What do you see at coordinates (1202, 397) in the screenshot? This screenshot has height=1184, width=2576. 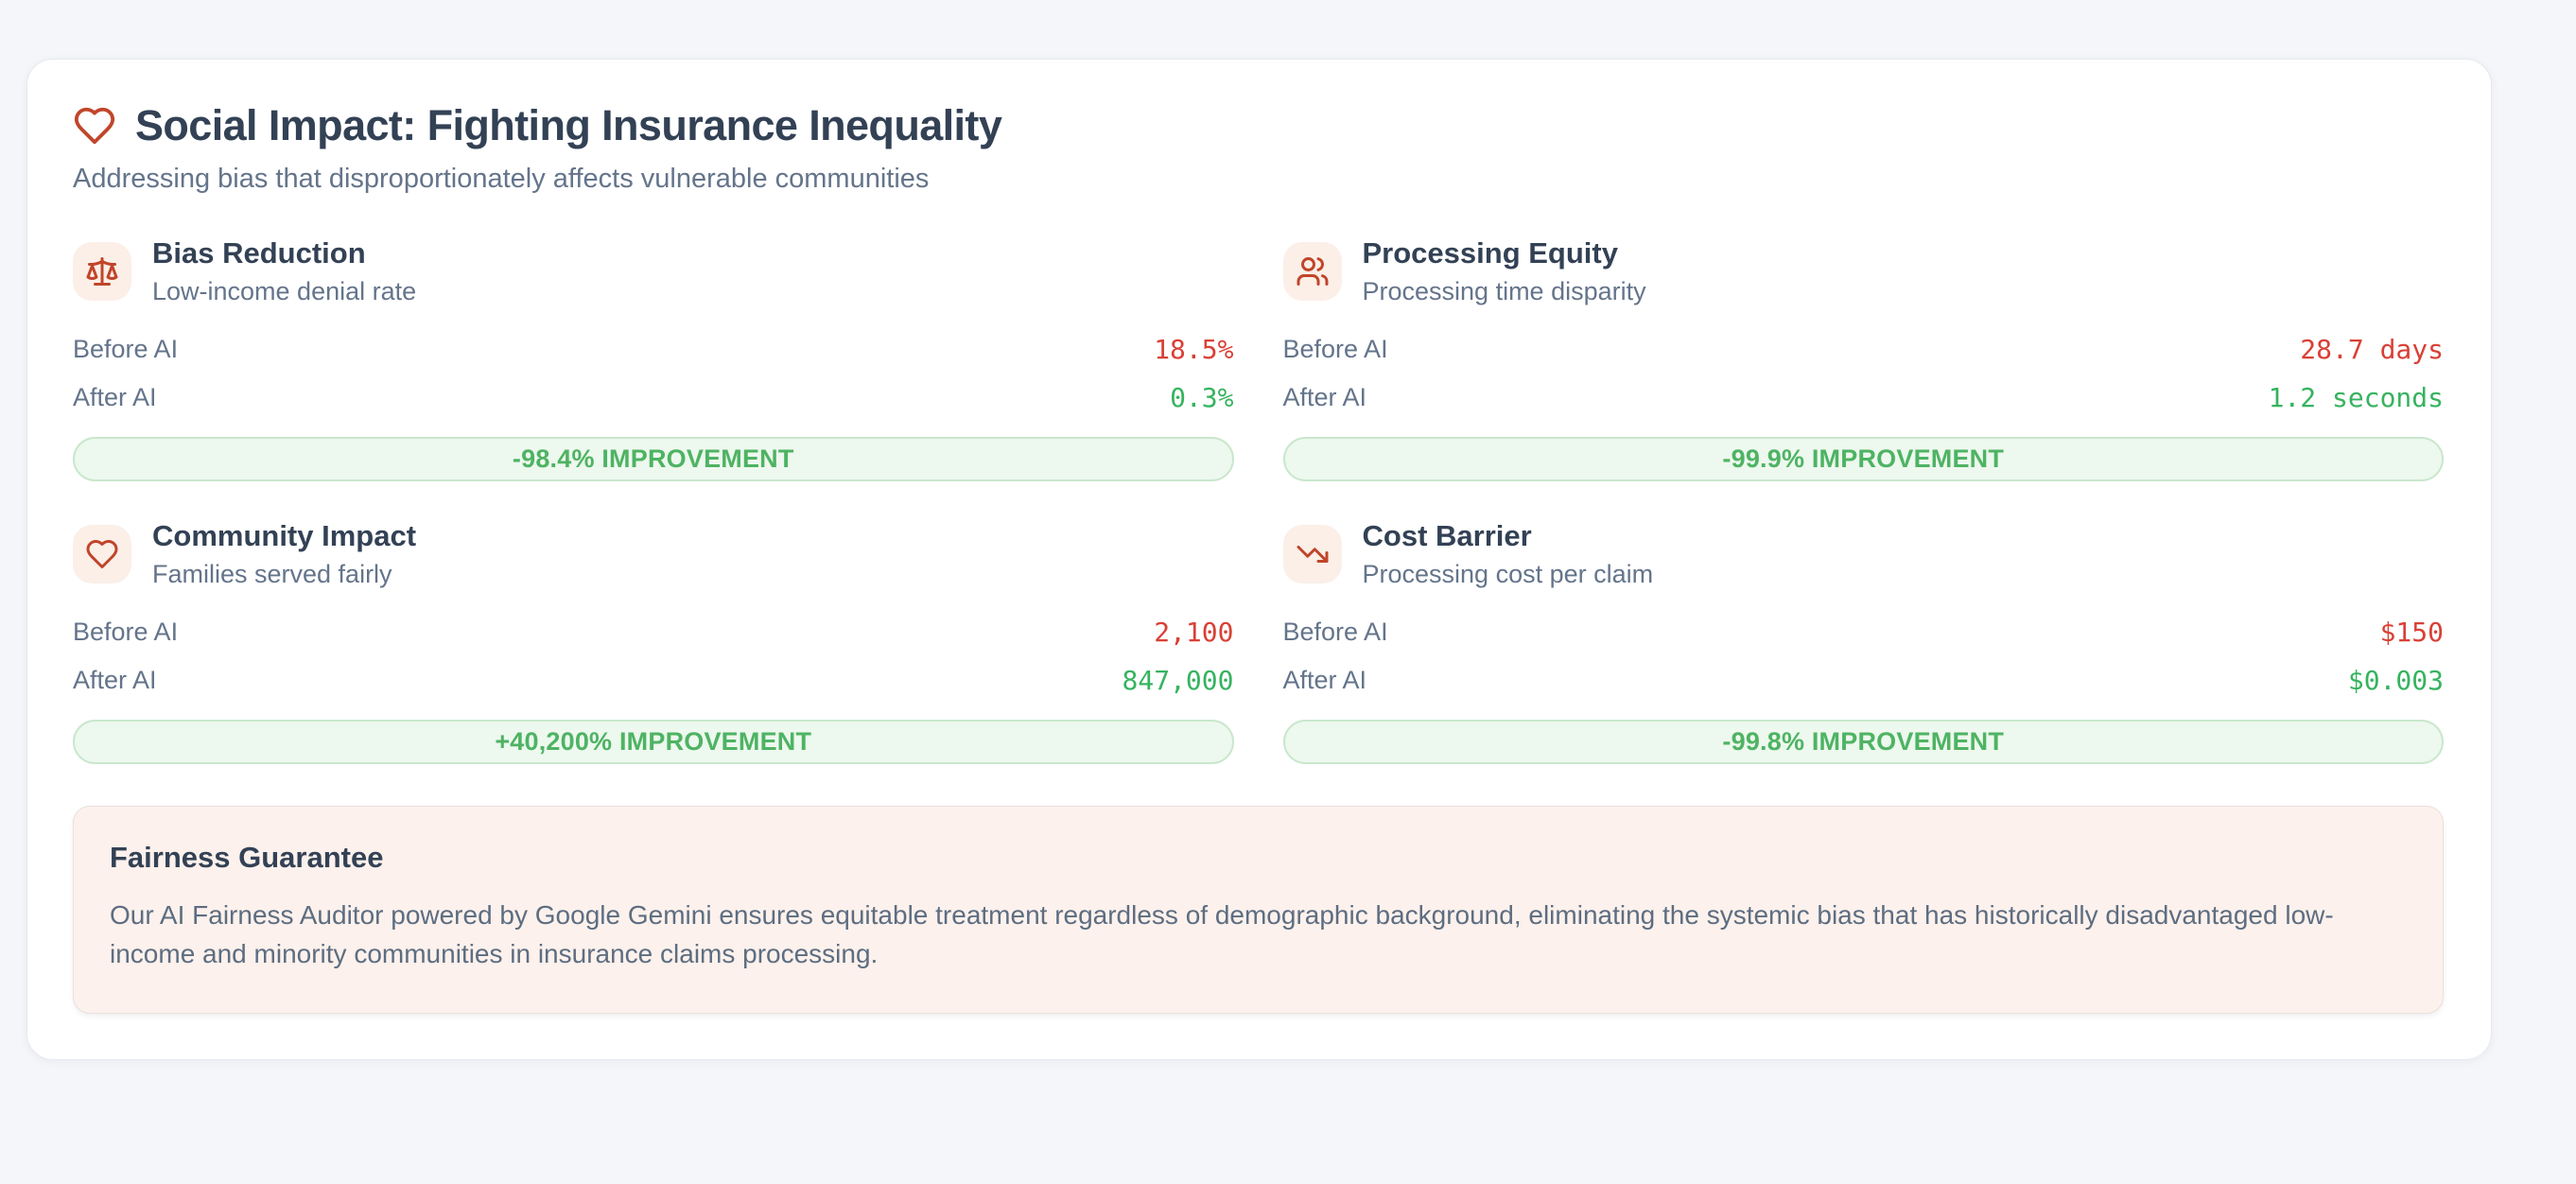 I see `after-ai-value: 0.3%` at bounding box center [1202, 397].